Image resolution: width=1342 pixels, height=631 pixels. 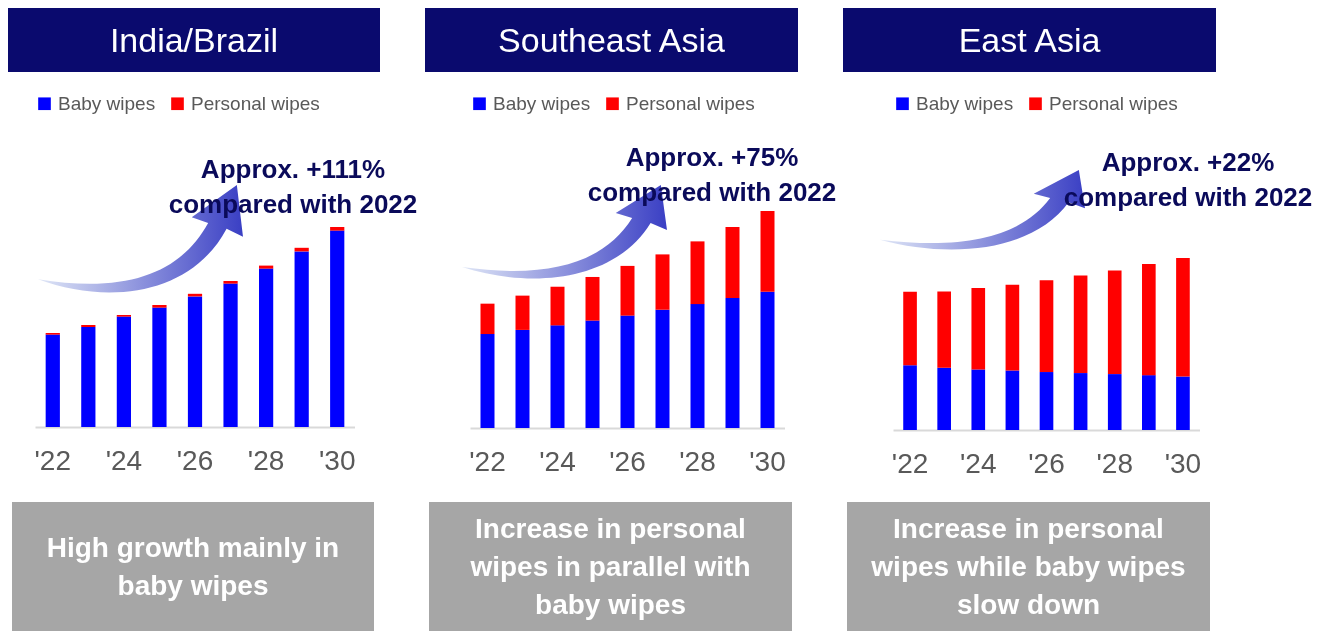 I want to click on text: High growth mainly in baby wipes, so click(x=193, y=566).